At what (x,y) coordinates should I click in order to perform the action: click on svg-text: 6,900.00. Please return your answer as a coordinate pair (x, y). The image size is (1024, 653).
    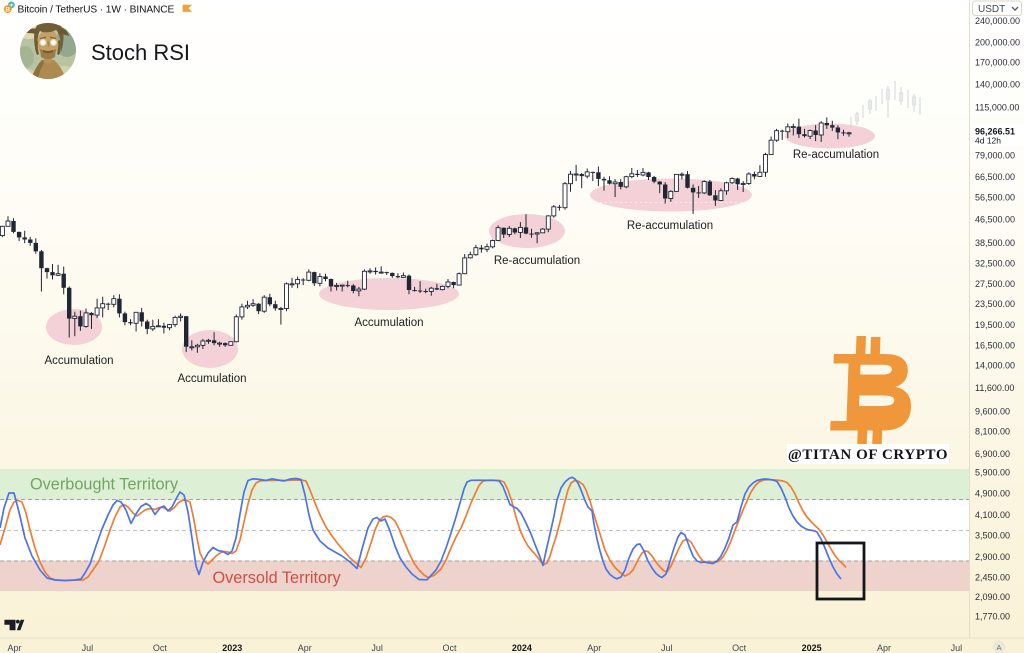
    Looking at the image, I should click on (992, 454).